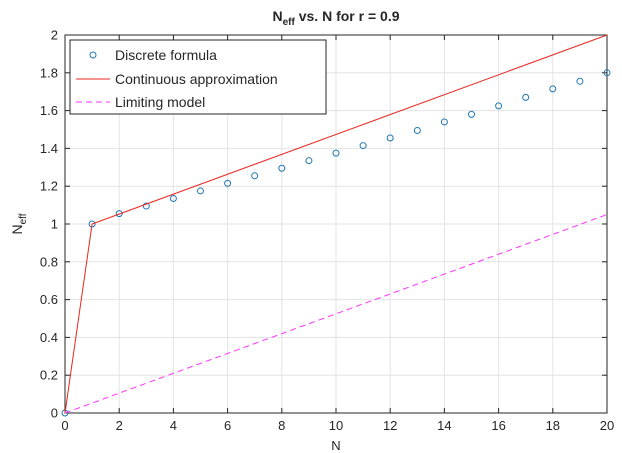 The width and height of the screenshot is (622, 453). I want to click on x-tick-label: 20, so click(607, 425).